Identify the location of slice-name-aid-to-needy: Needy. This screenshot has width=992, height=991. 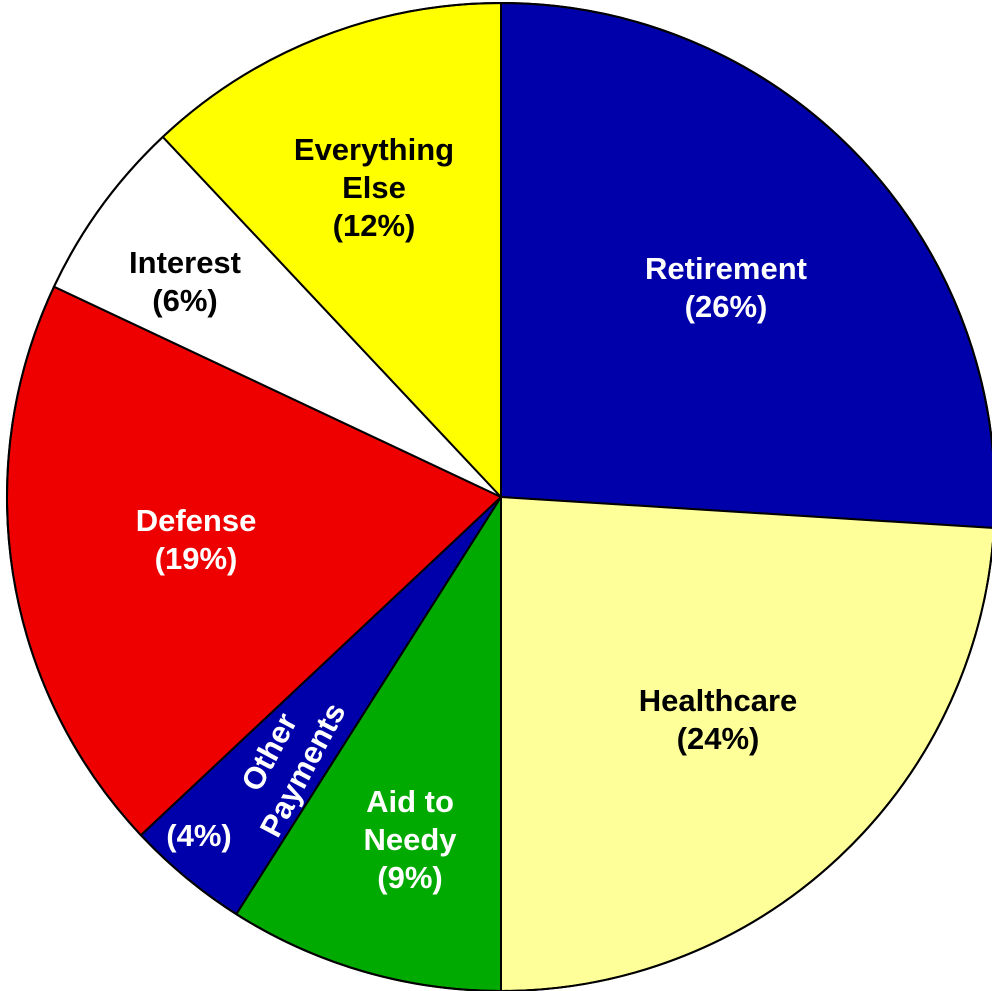
(410, 839).